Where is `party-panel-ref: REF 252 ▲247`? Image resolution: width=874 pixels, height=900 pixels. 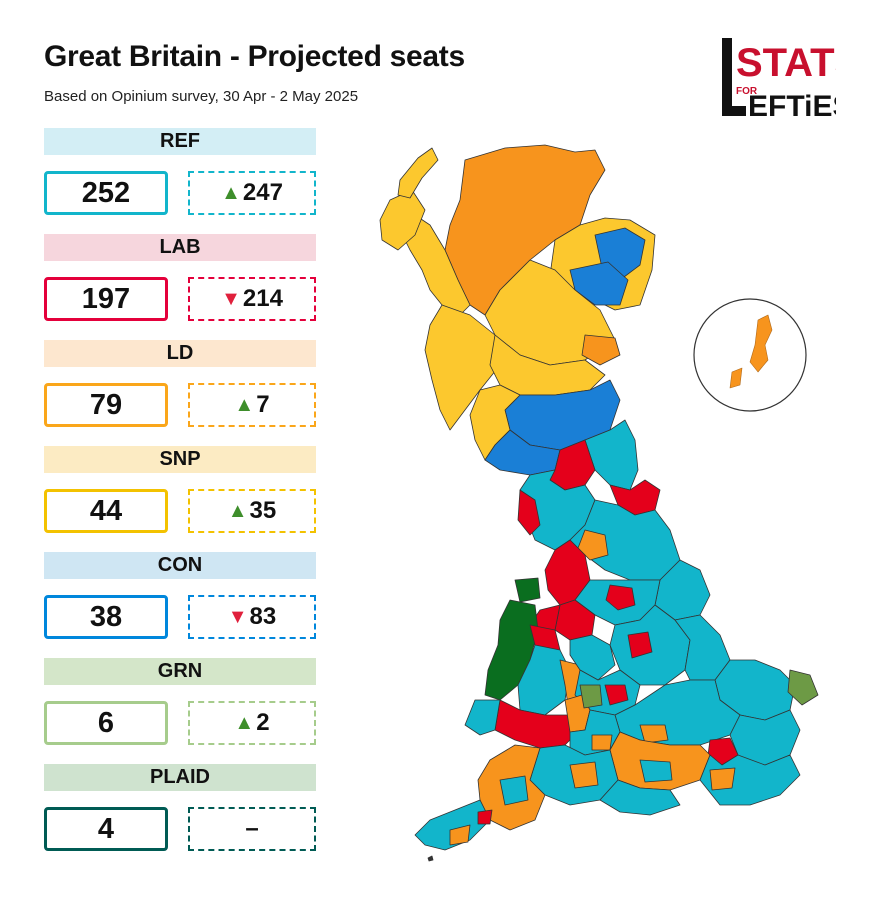
party-panel-ref: REF 252 ▲247 is located at coordinates (180, 173).